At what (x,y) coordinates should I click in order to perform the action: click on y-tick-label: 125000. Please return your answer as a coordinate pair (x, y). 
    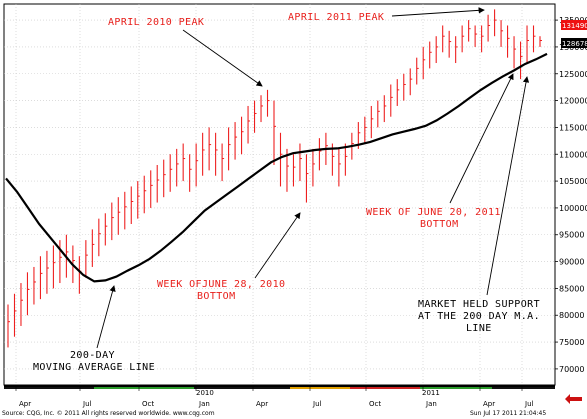
    Looking at the image, I should click on (573, 74).